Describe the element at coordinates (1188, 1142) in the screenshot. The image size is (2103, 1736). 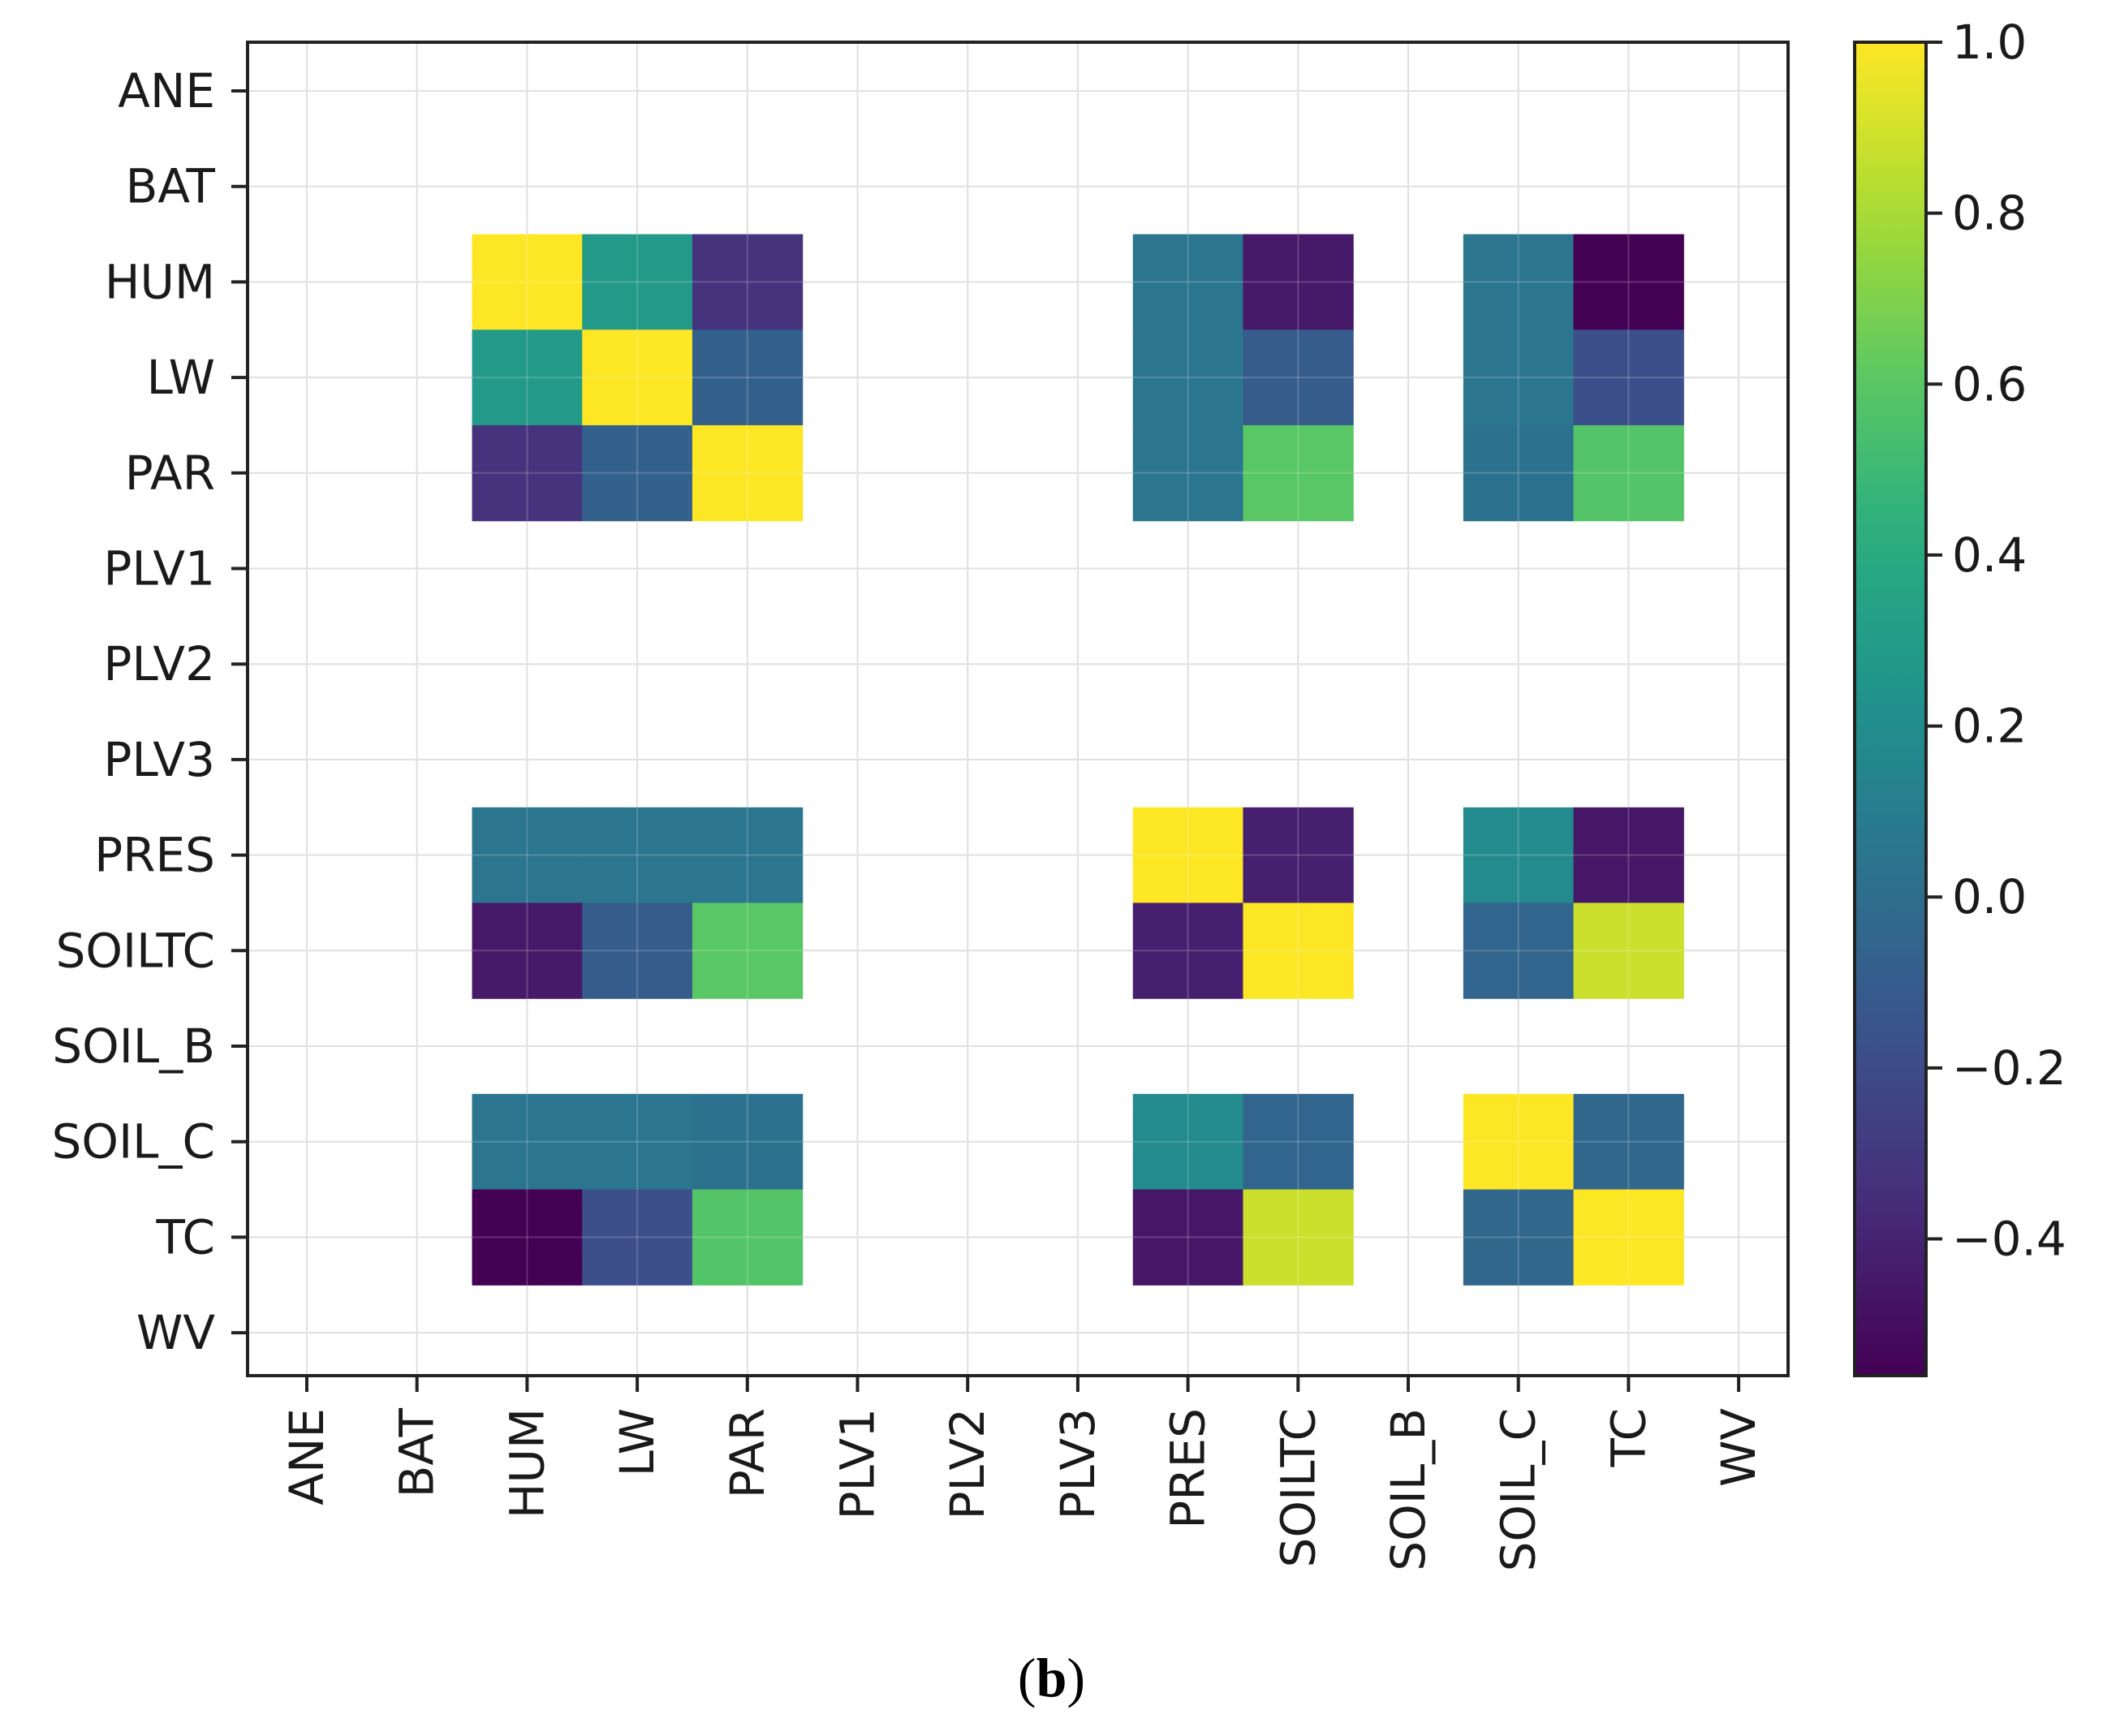
I see `heatmap-cell-SOIL_C-PRES` at that location.